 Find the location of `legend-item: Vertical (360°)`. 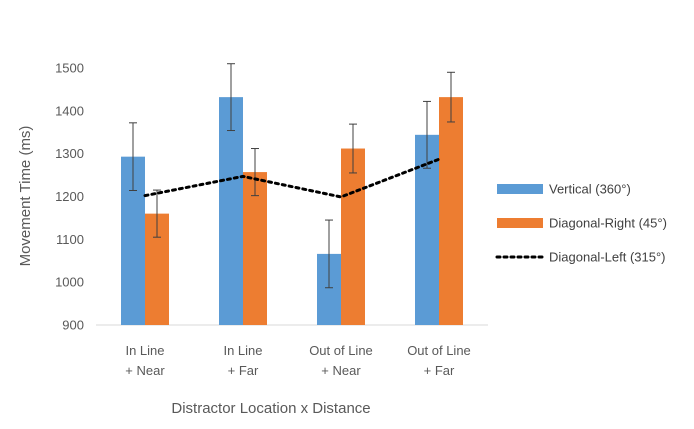

legend-item: Vertical (360°) is located at coordinates (564, 189).